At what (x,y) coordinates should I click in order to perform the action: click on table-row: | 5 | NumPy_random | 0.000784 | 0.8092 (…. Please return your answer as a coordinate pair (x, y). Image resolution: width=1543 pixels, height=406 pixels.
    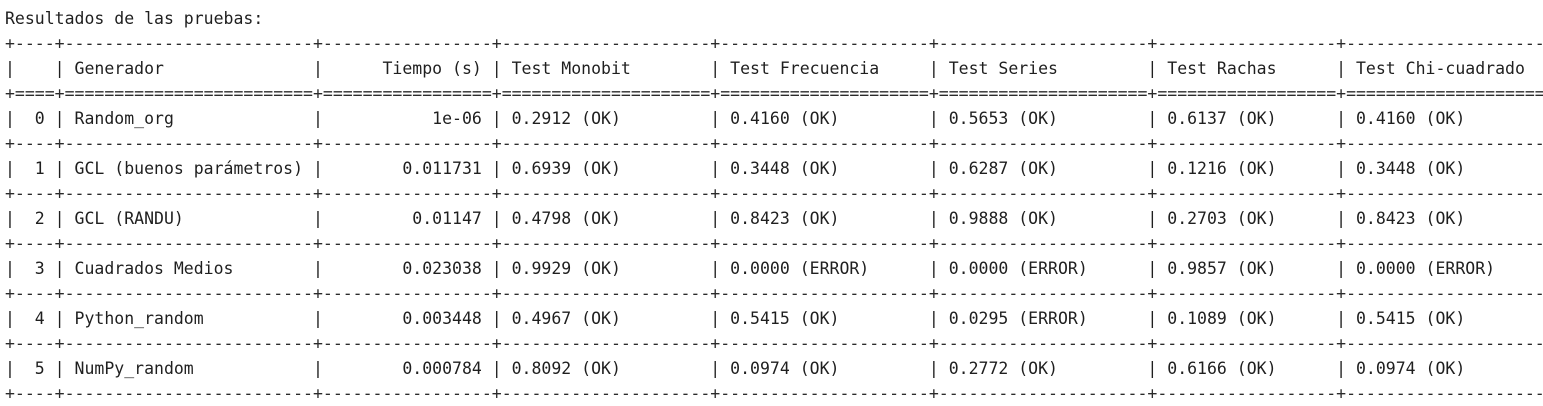
    Looking at the image, I should click on (774, 368).